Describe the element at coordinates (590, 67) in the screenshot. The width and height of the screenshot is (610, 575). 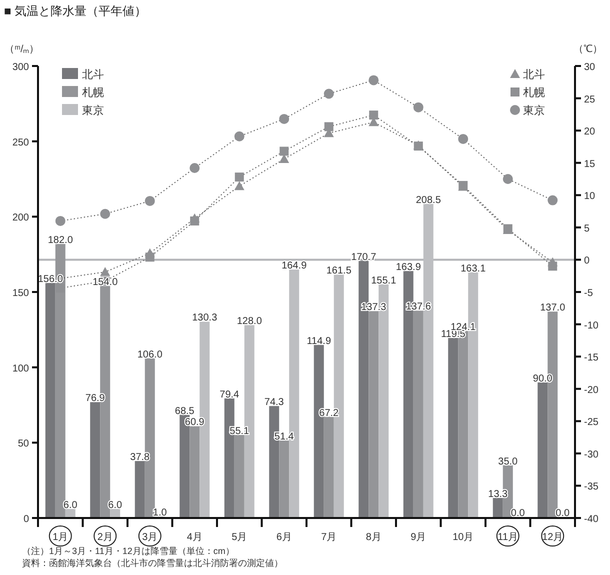
I see `y2-tick-label: 30` at that location.